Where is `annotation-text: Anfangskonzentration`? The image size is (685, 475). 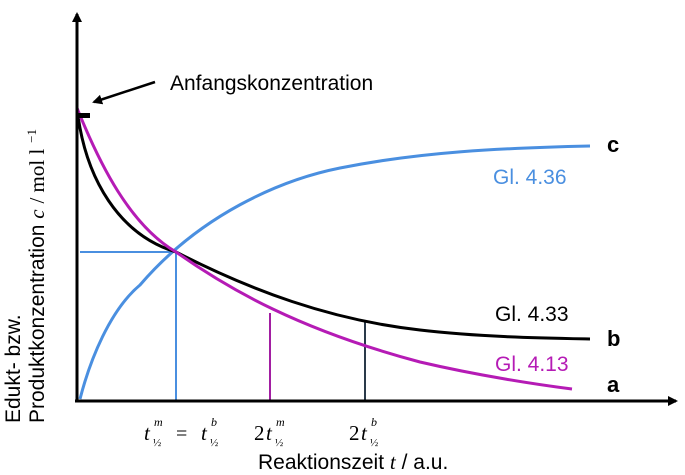 annotation-text: Anfangskonzentration is located at coordinates (271, 83).